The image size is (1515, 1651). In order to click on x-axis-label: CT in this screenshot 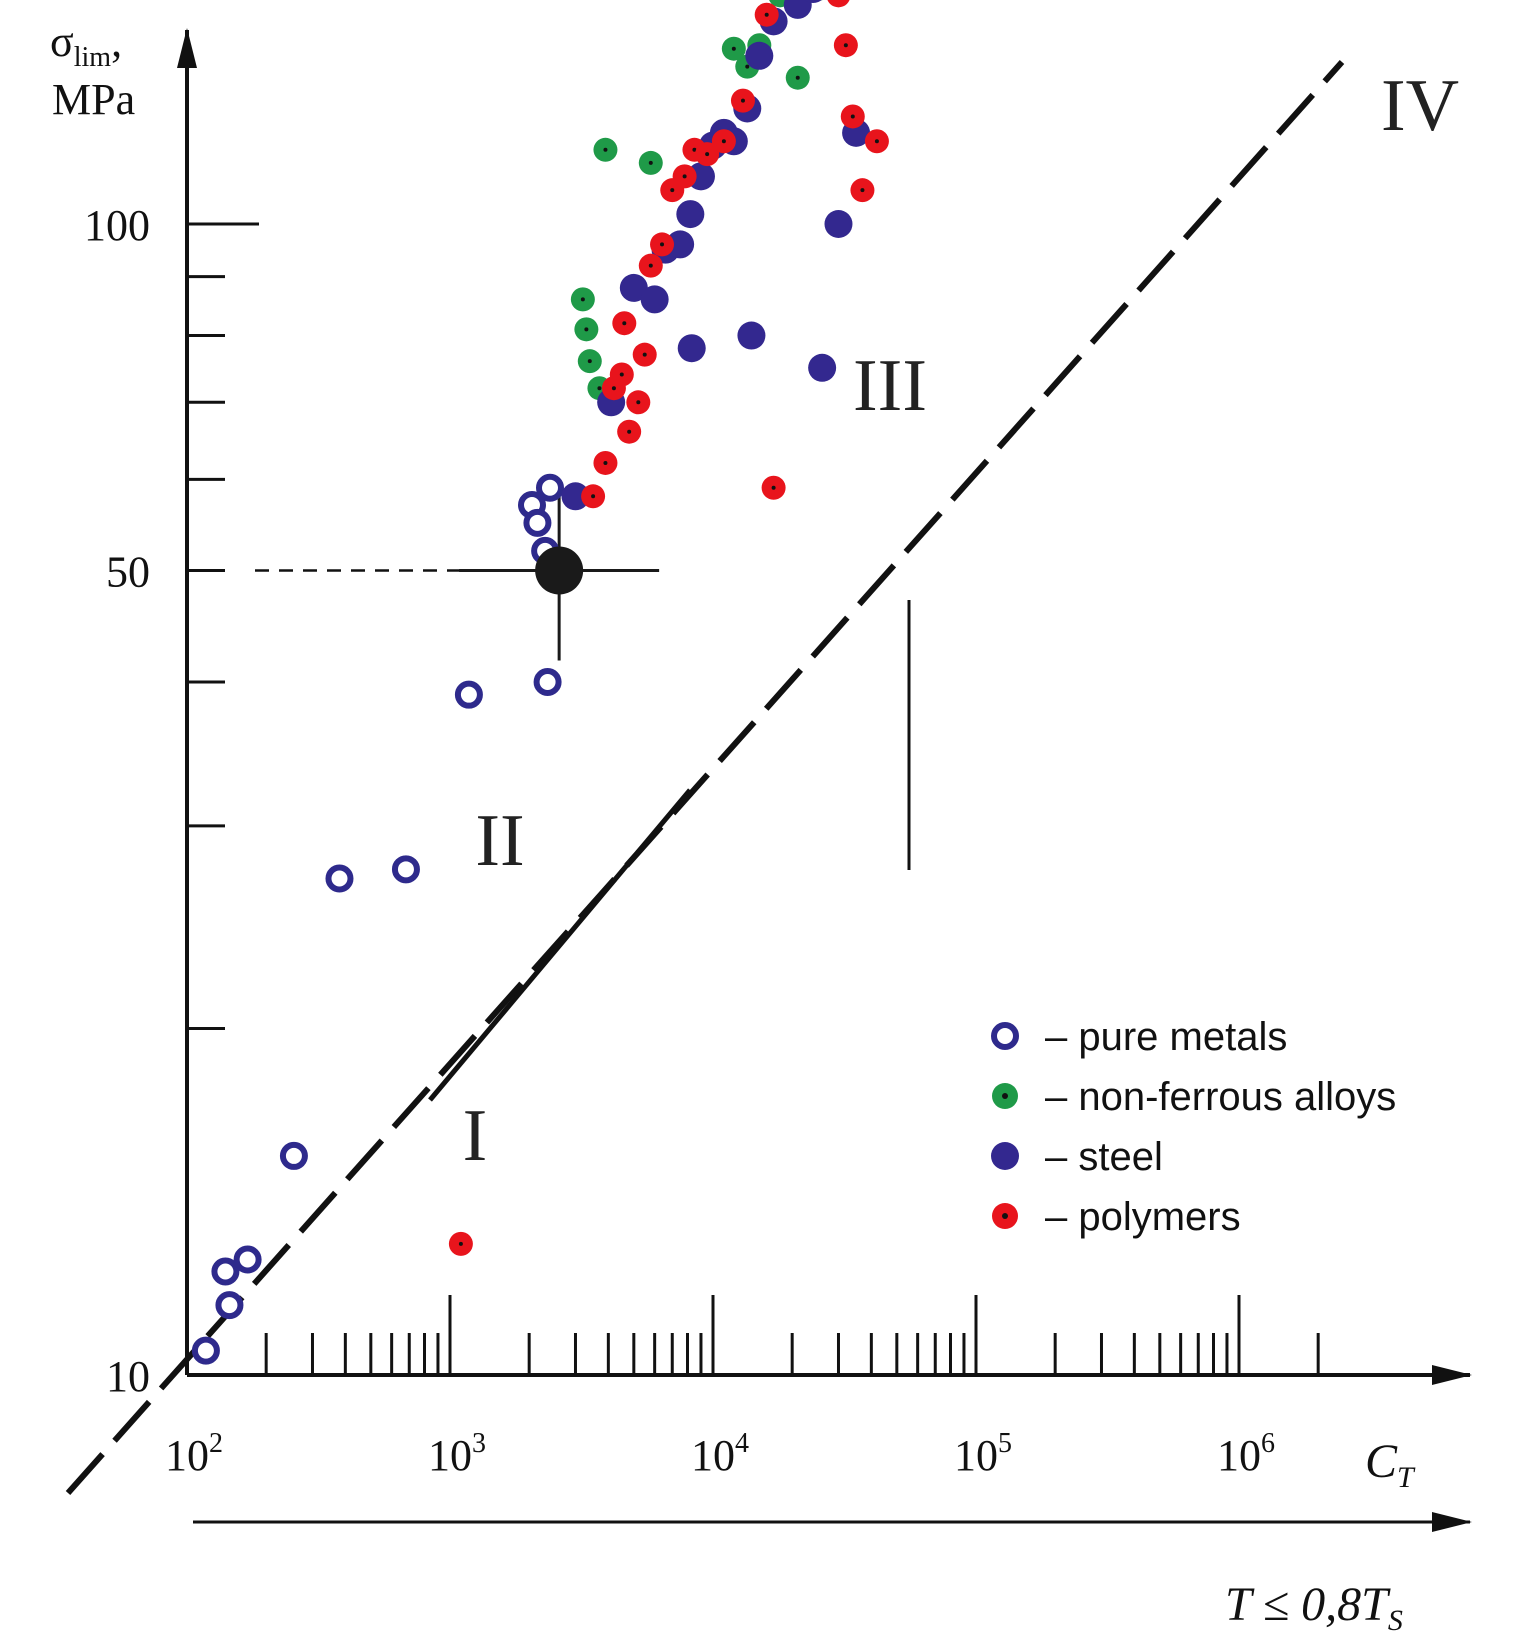, I will do `click(1390, 1464)`.